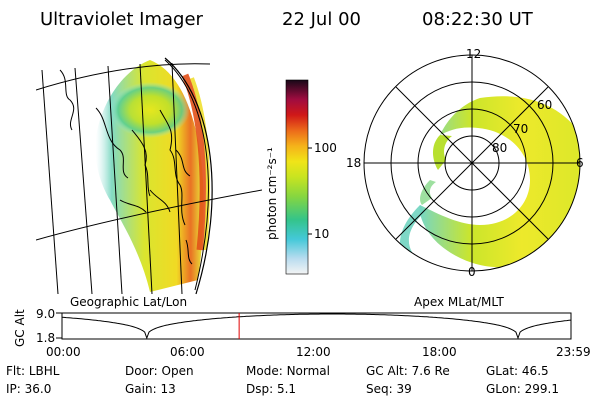 The height and width of the screenshot is (400, 600). Describe the element at coordinates (439, 352) in the screenshot. I see `time-tick-1800: 18:00` at that location.